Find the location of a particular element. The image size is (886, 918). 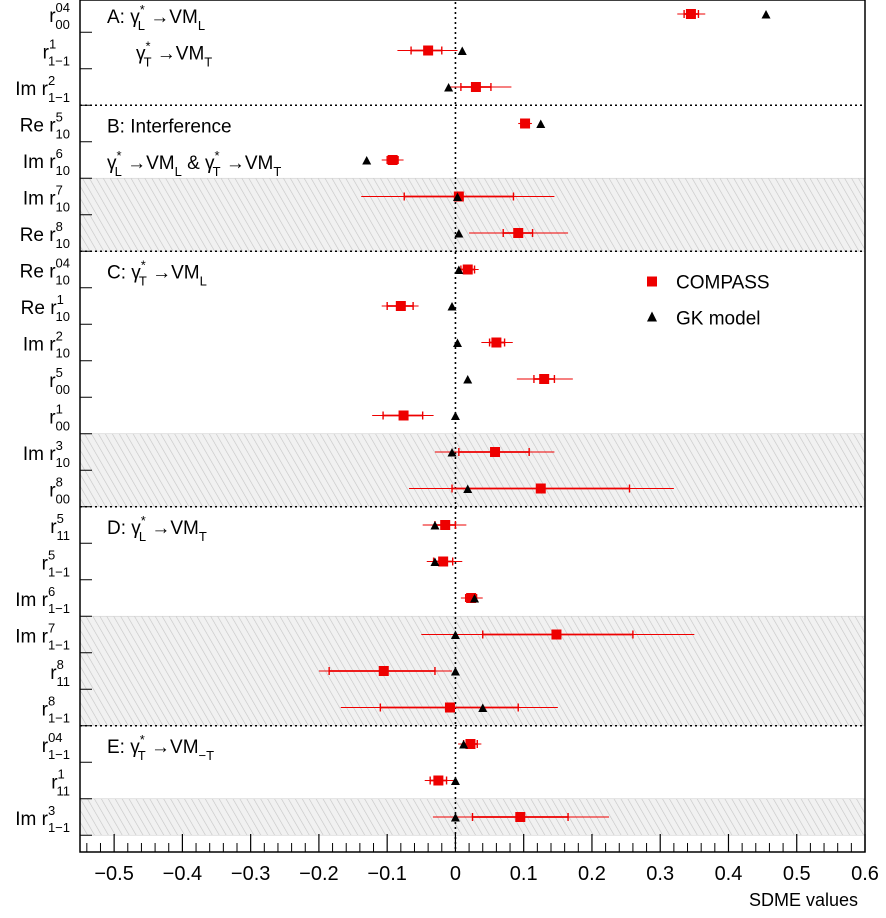

row-label: r04 00 is located at coordinates (59, 16).